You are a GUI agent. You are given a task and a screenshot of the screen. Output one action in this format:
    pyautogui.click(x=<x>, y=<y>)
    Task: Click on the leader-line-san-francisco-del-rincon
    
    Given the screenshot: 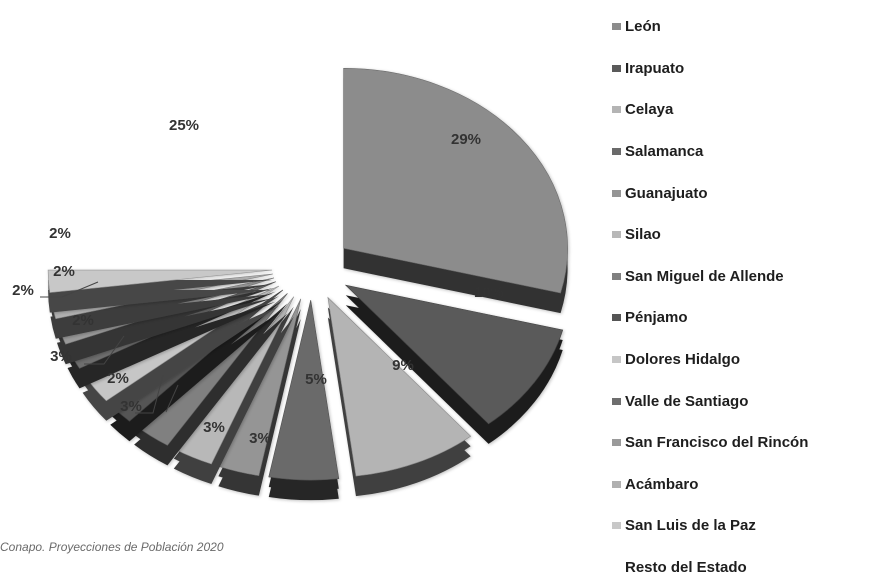 What is the action you would take?
    pyautogui.click(x=69, y=289)
    